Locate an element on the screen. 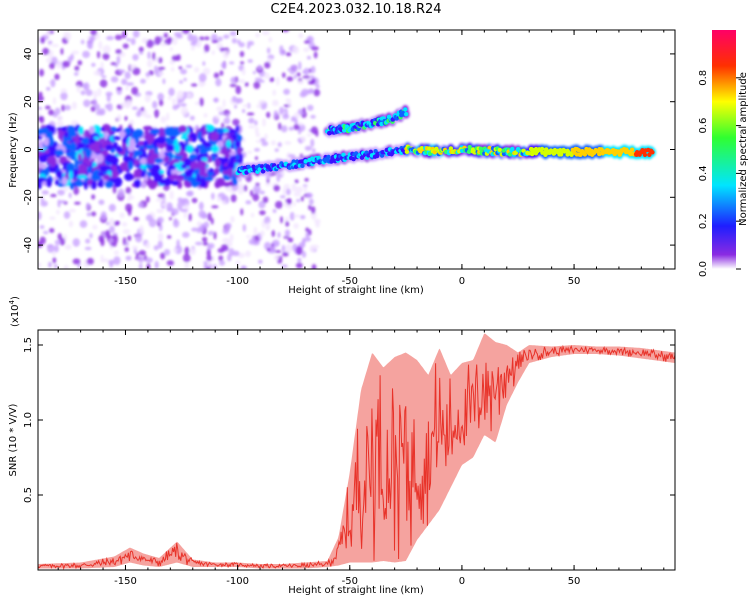 This screenshot has height=600, width=750. colorbar-tick-label: 0.0 is located at coordinates (703, 269).